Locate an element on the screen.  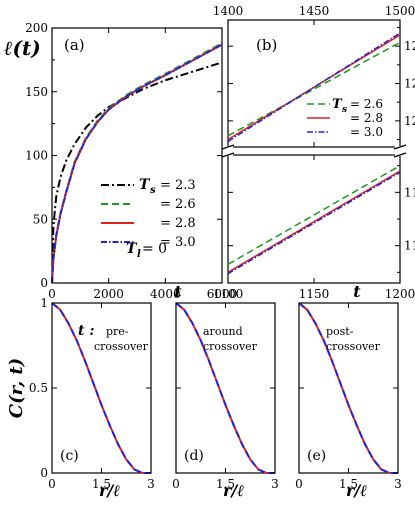
panel-label-c: (c) is located at coordinates (69, 456).